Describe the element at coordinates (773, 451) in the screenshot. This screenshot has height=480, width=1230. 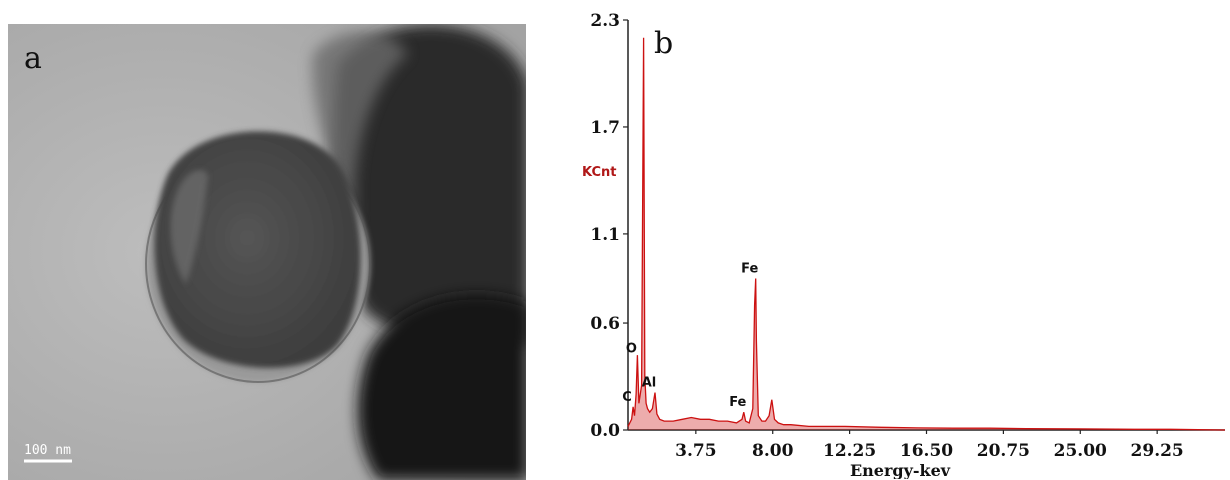
I see `x-tick-label: 8.00` at that location.